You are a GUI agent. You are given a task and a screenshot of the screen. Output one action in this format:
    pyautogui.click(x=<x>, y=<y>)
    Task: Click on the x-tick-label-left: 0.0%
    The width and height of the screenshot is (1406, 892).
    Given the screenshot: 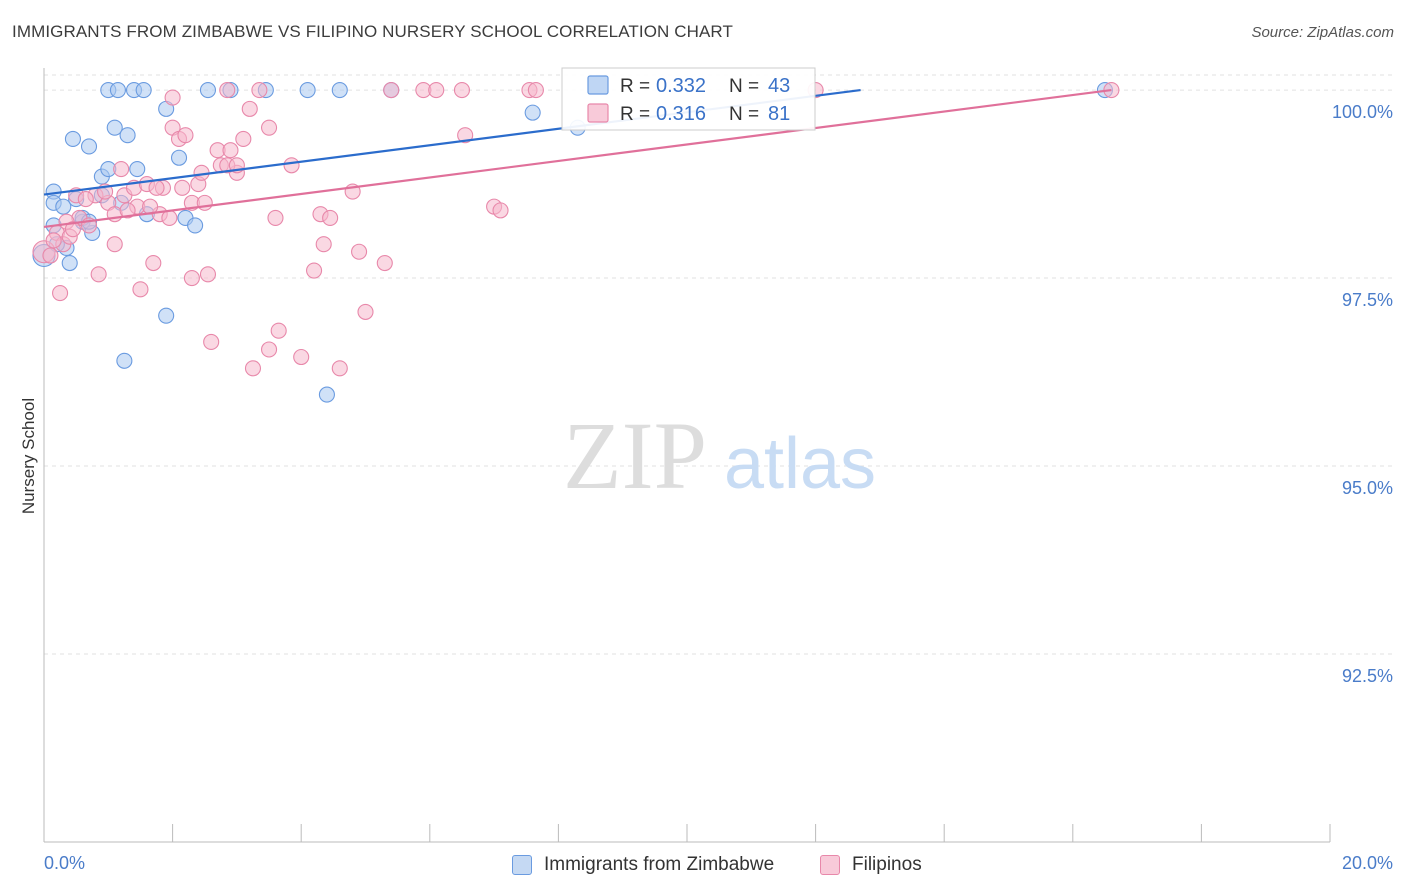 What is the action you would take?
    pyautogui.click(x=64, y=863)
    